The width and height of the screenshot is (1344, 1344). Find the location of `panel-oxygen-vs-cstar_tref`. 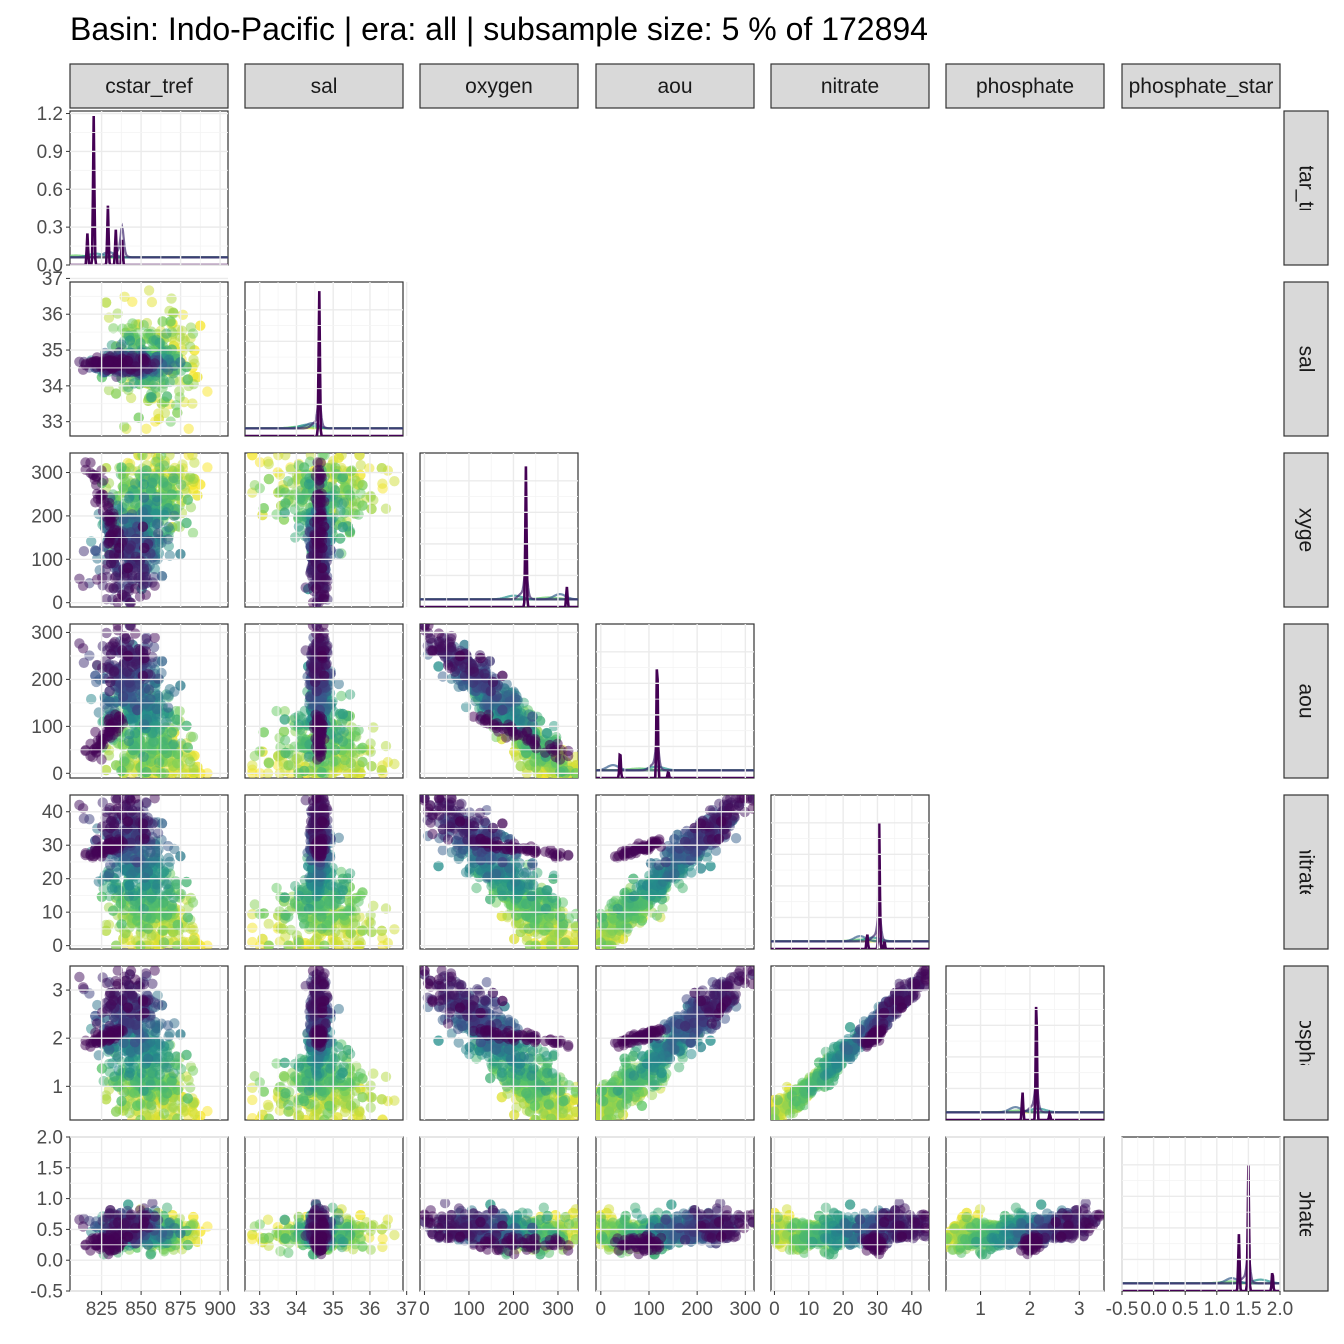

panel-oxygen-vs-cstar_tref is located at coordinates (149, 530).